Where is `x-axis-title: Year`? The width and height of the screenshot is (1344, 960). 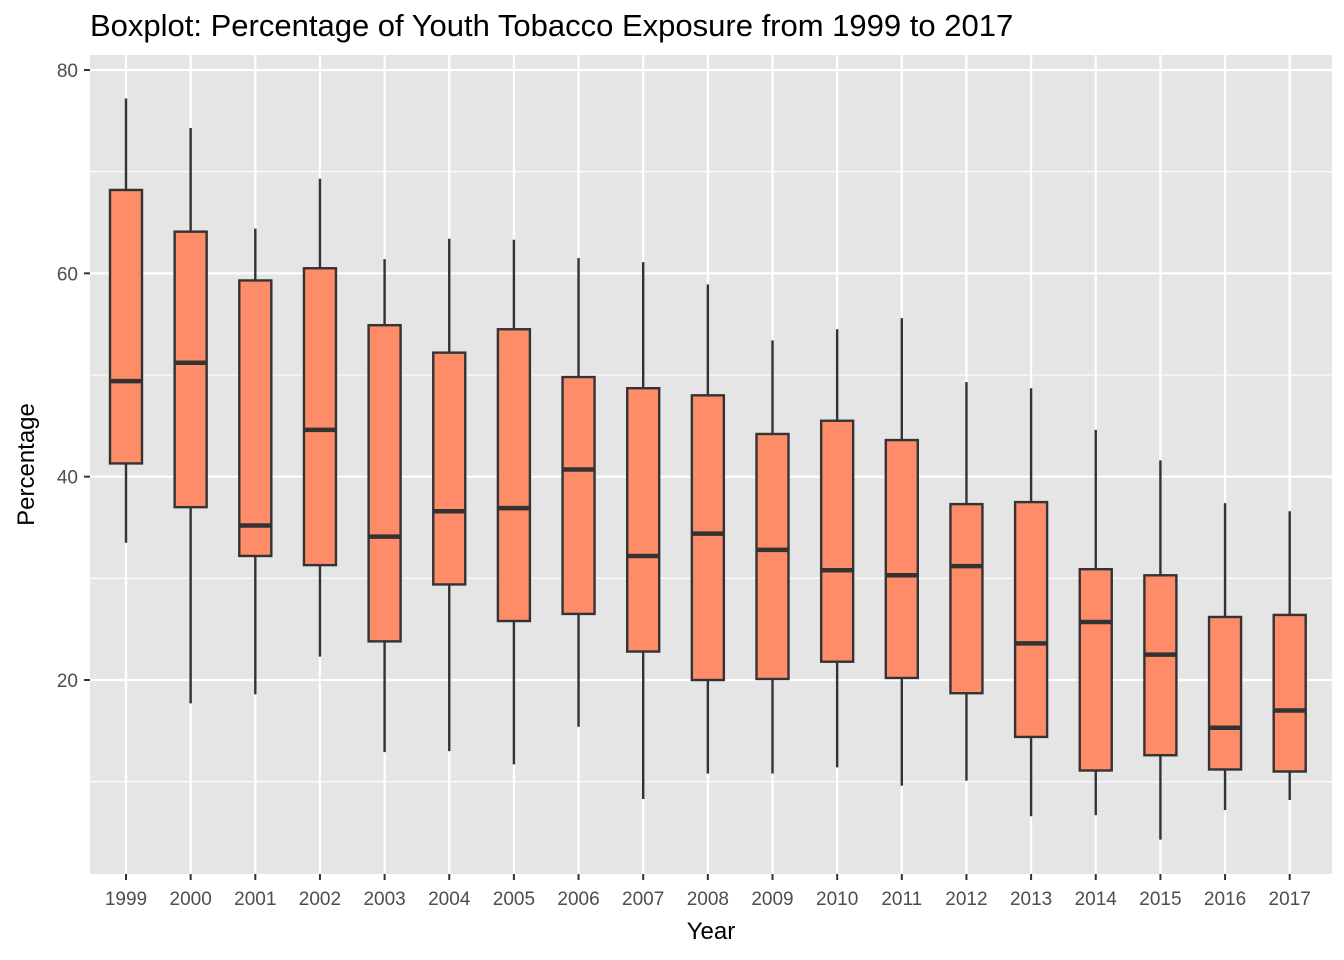 x-axis-title: Year is located at coordinates (711, 931).